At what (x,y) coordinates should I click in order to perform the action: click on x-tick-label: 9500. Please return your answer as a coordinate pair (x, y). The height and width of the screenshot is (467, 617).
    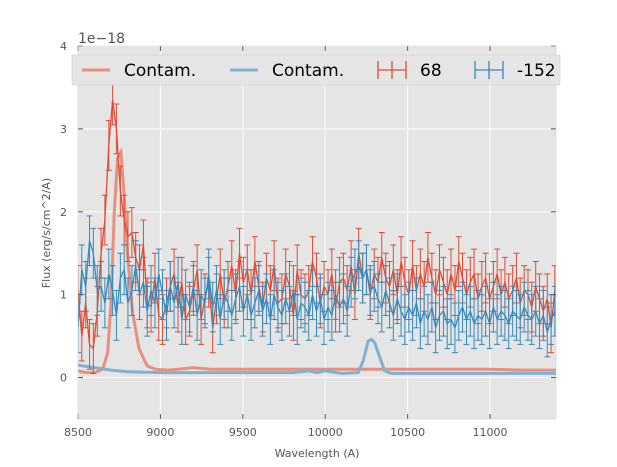
    Looking at the image, I should click on (243, 432).